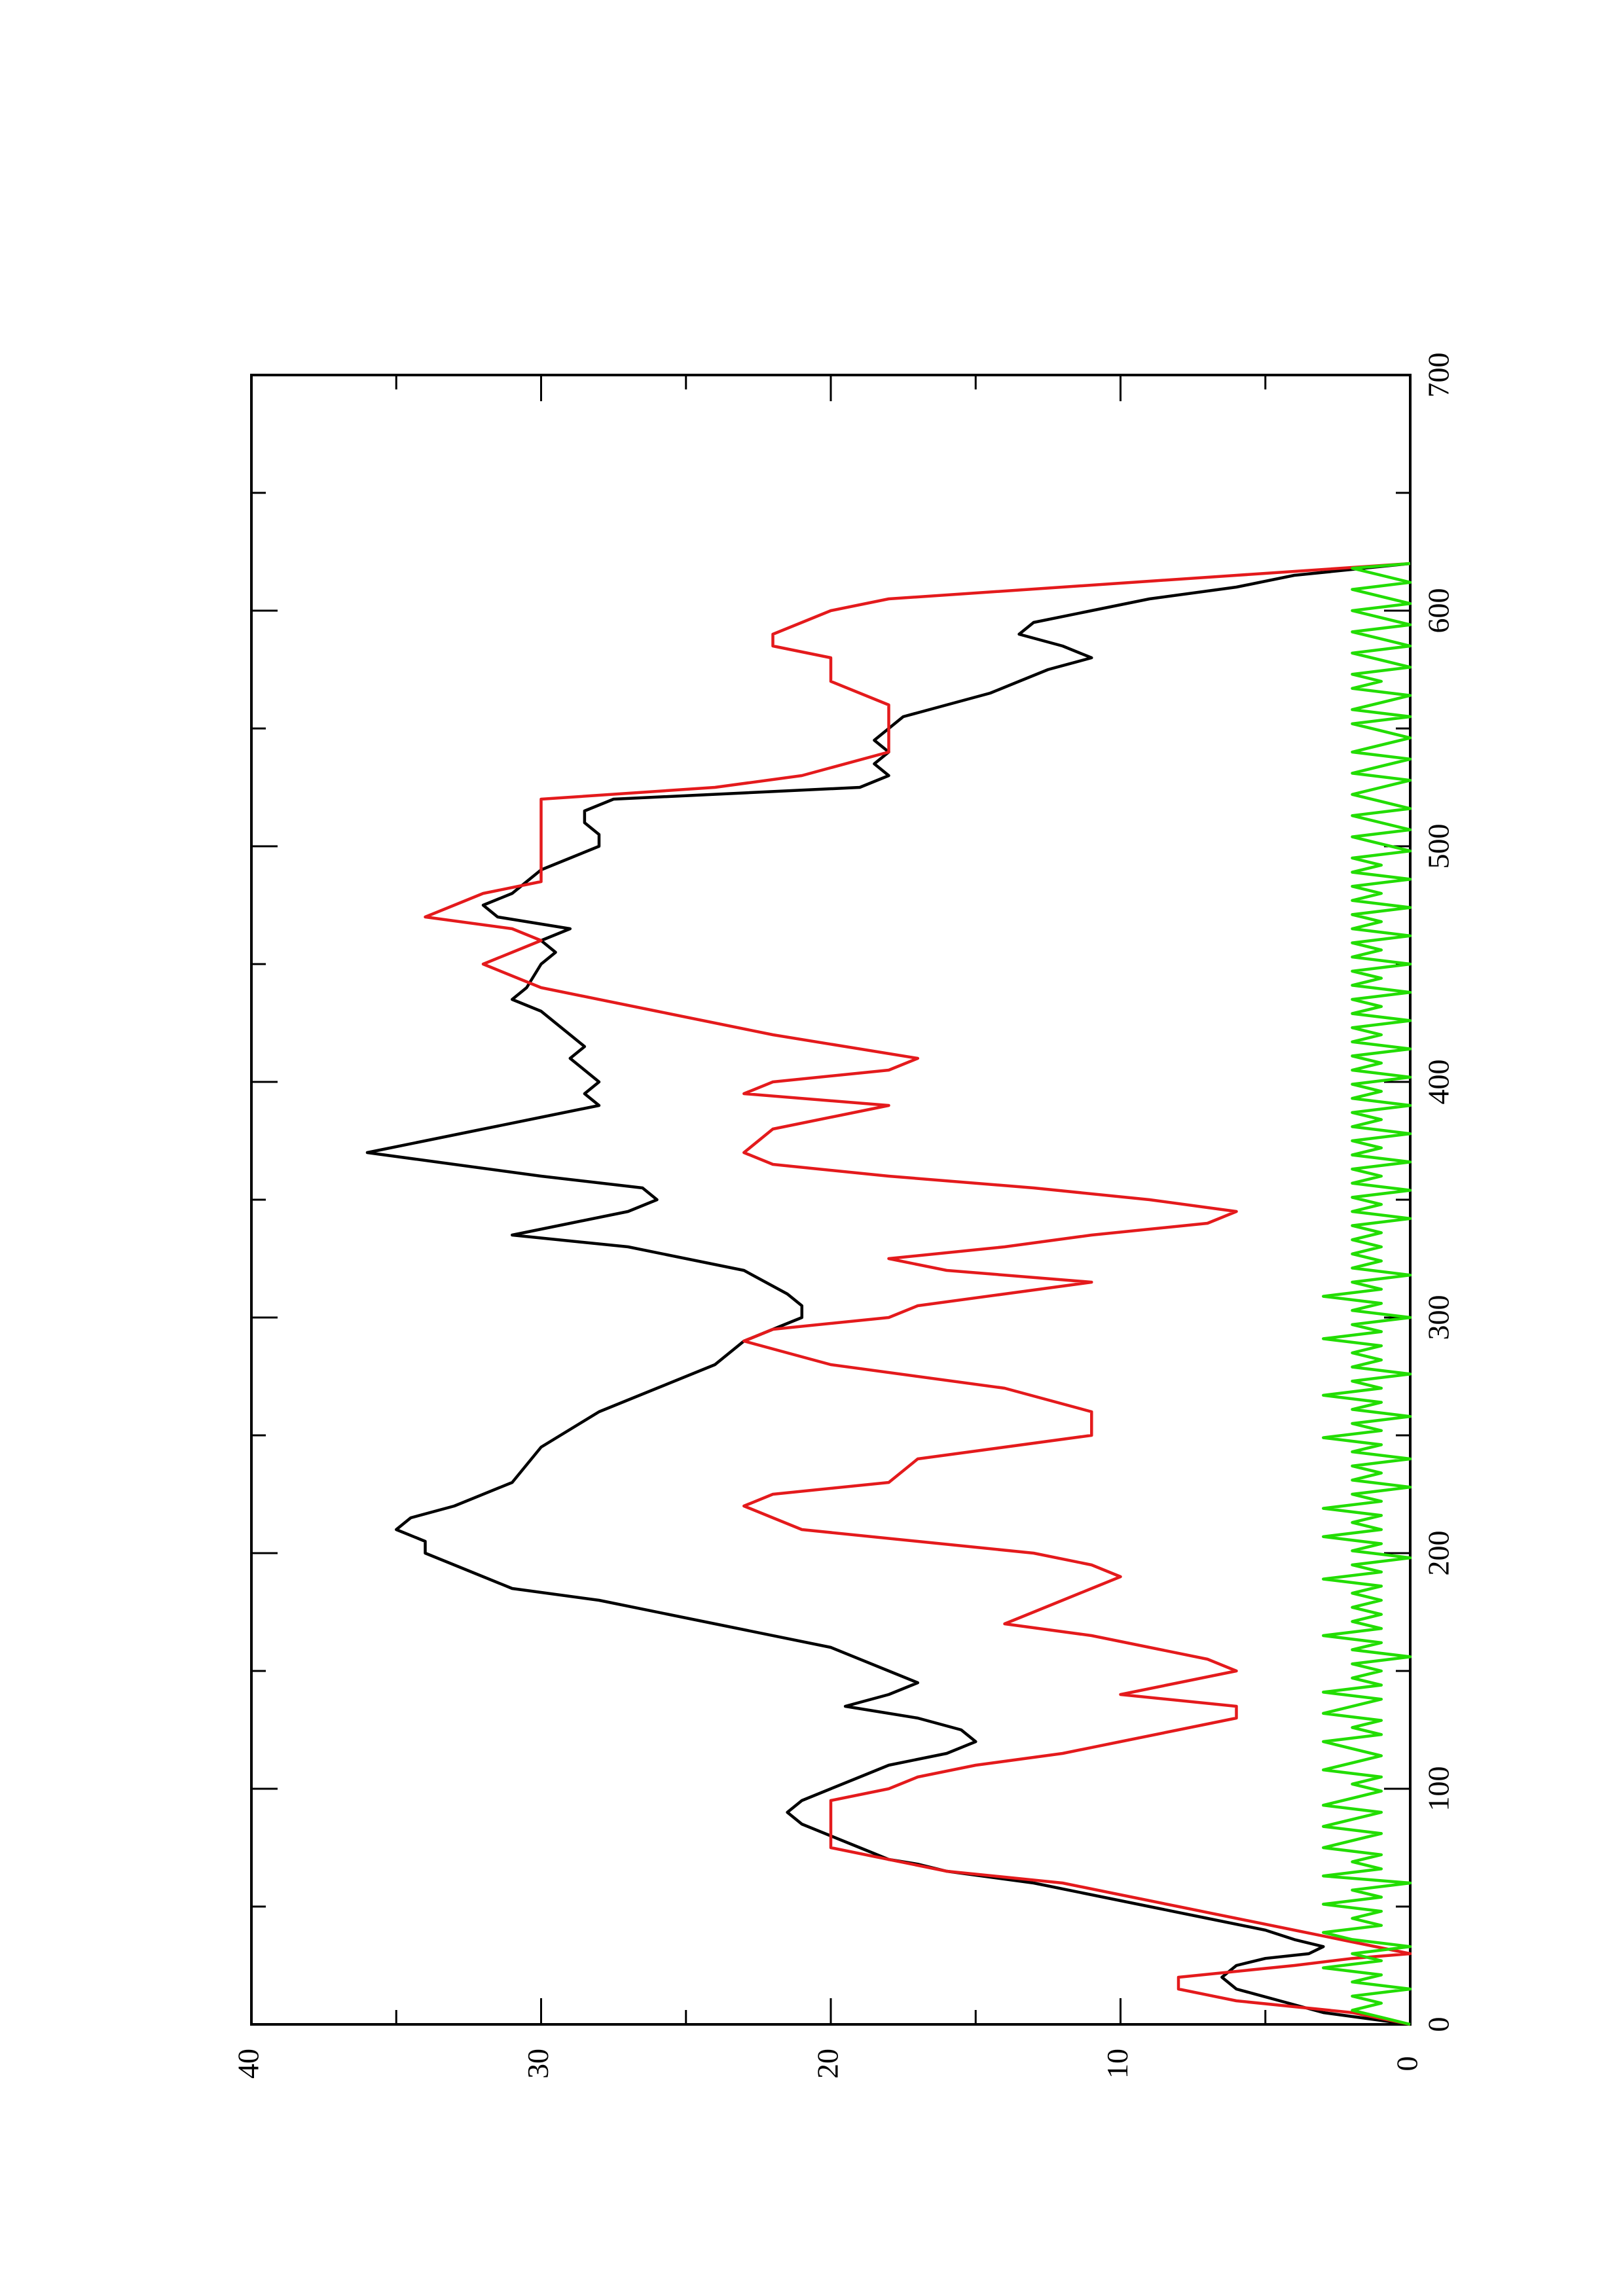 The width and height of the screenshot is (1623, 2296). Describe the element at coordinates (1117, 2064) in the screenshot. I see `y-tick-label: 10` at that location.